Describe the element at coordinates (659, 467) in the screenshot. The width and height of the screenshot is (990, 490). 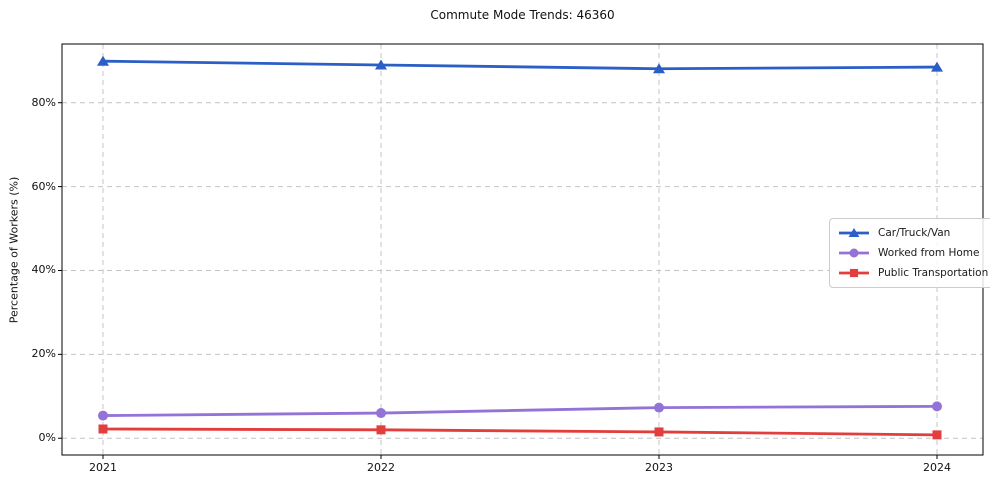
I see `x-tick-label: 2023` at that location.